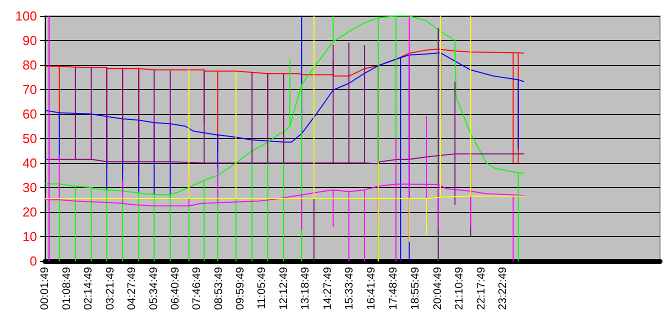 The image size is (666, 326). I want to click on y-tick-label: 100, so click(26, 16).